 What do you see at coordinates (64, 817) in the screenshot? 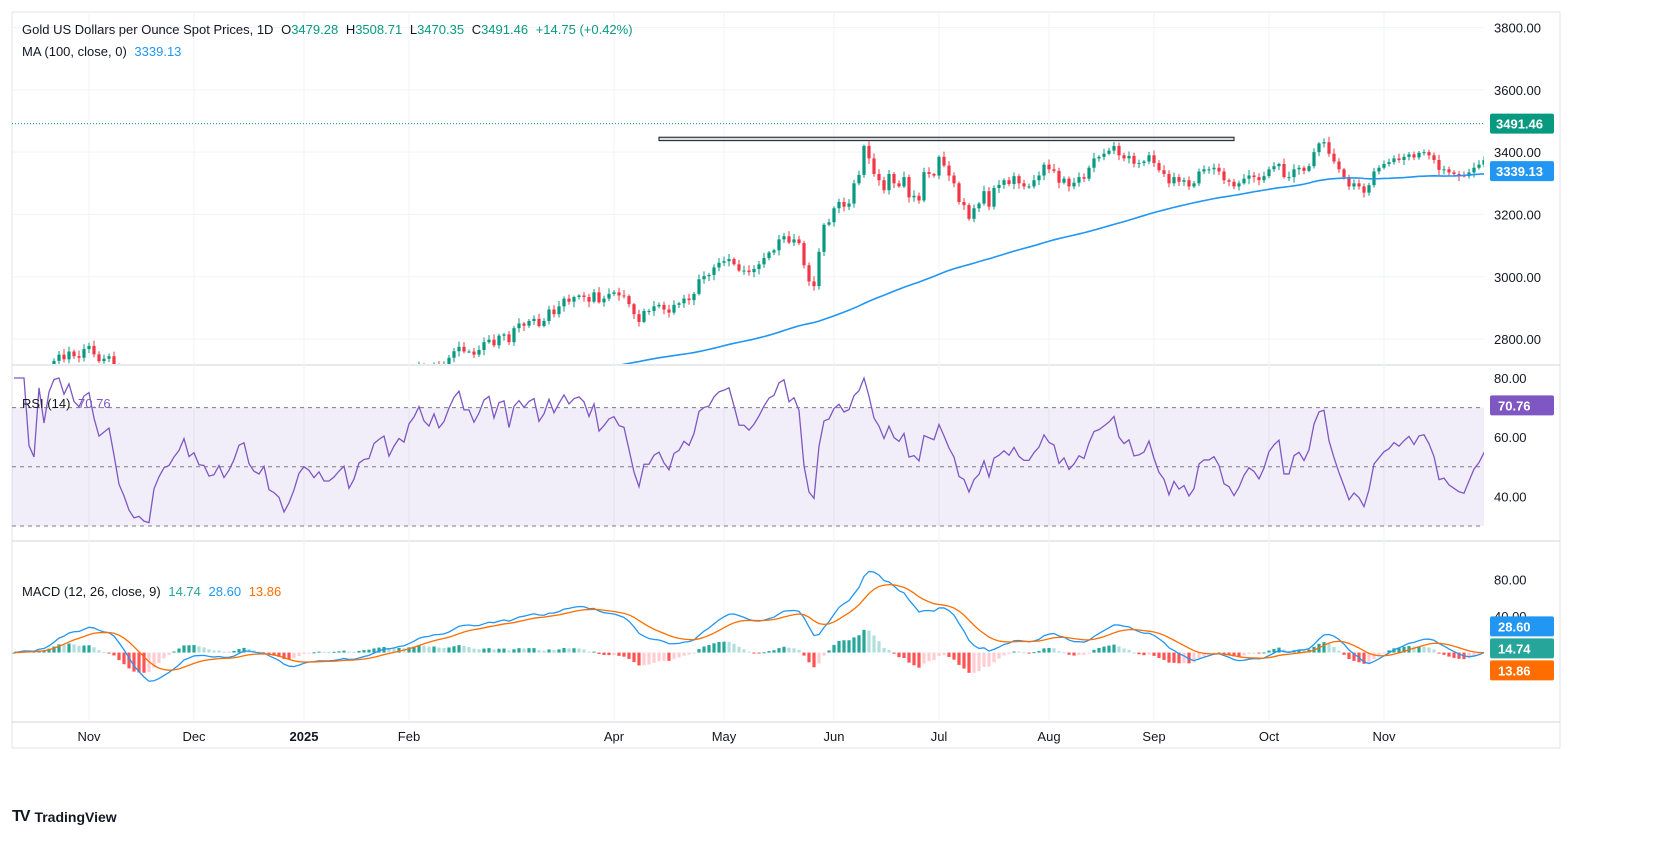
I see `tradingview-footer: TV TradingView` at bounding box center [64, 817].